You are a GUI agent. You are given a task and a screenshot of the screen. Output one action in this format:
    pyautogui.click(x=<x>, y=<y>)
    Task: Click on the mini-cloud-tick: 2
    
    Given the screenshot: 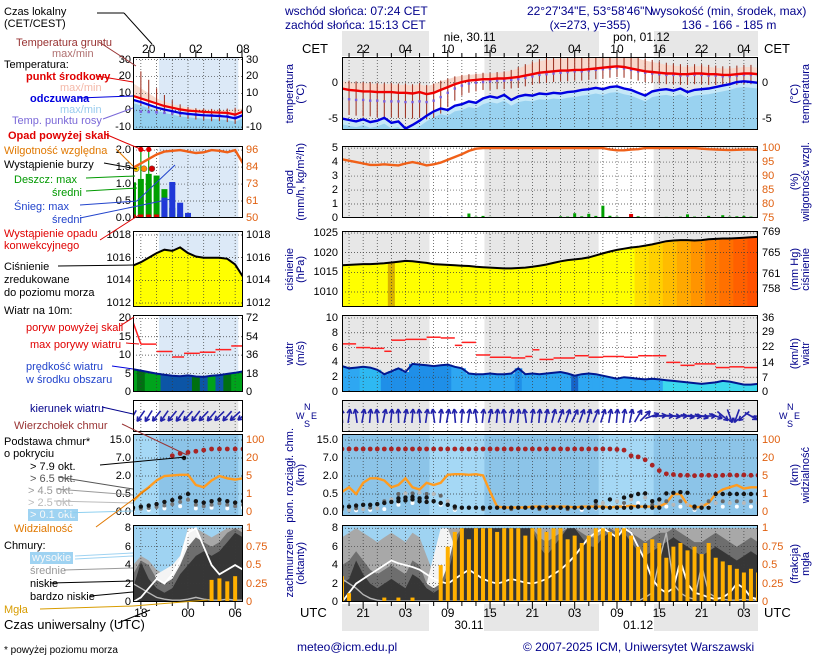 What is the action you would take?
    pyautogui.click(x=127, y=583)
    